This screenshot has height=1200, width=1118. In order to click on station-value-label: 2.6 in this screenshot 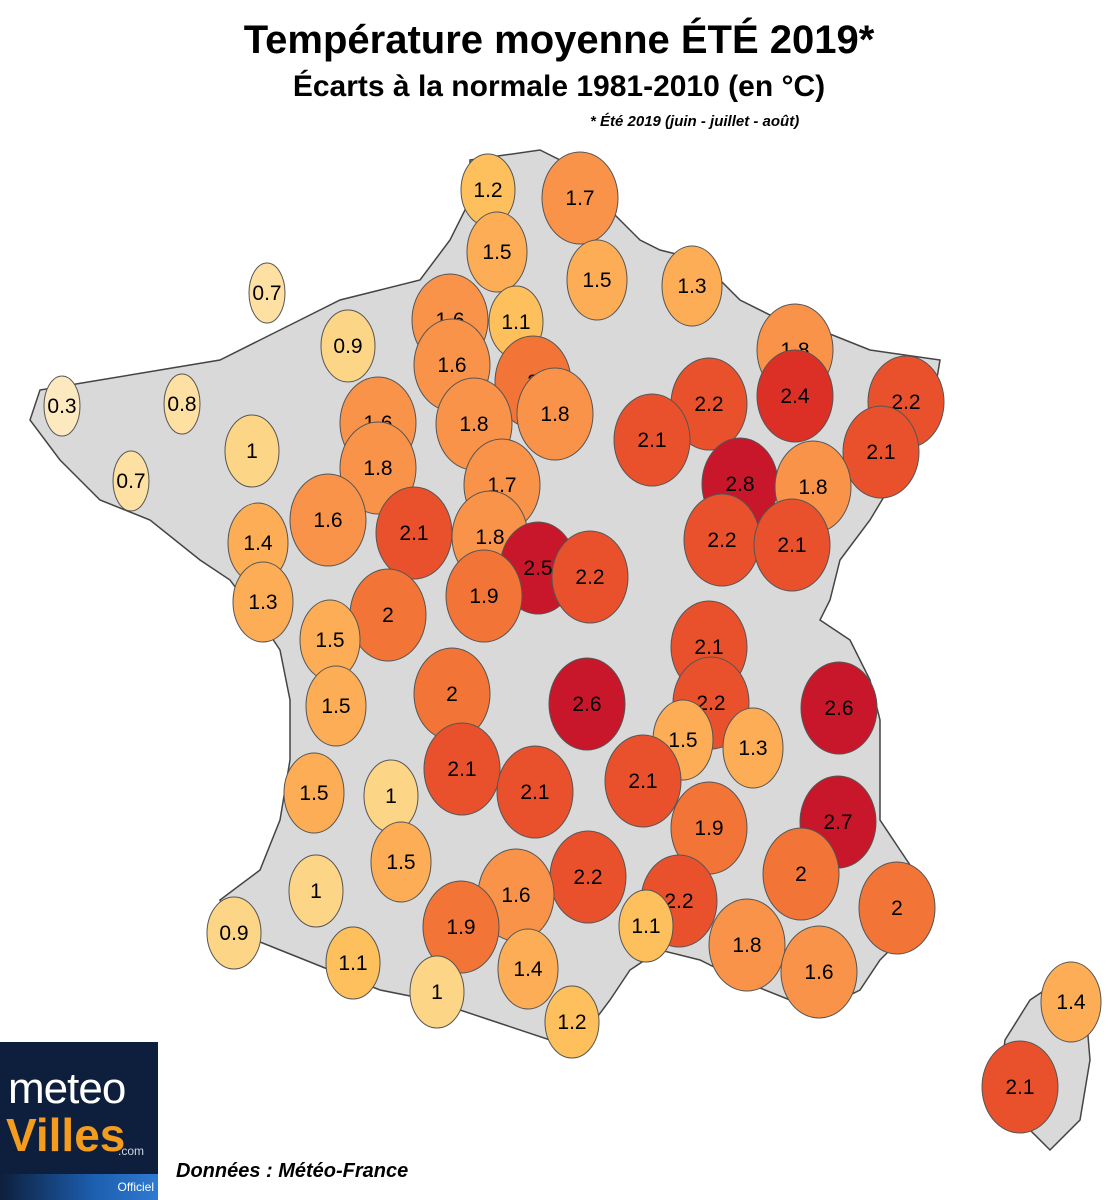, I will do `click(586, 704)`.